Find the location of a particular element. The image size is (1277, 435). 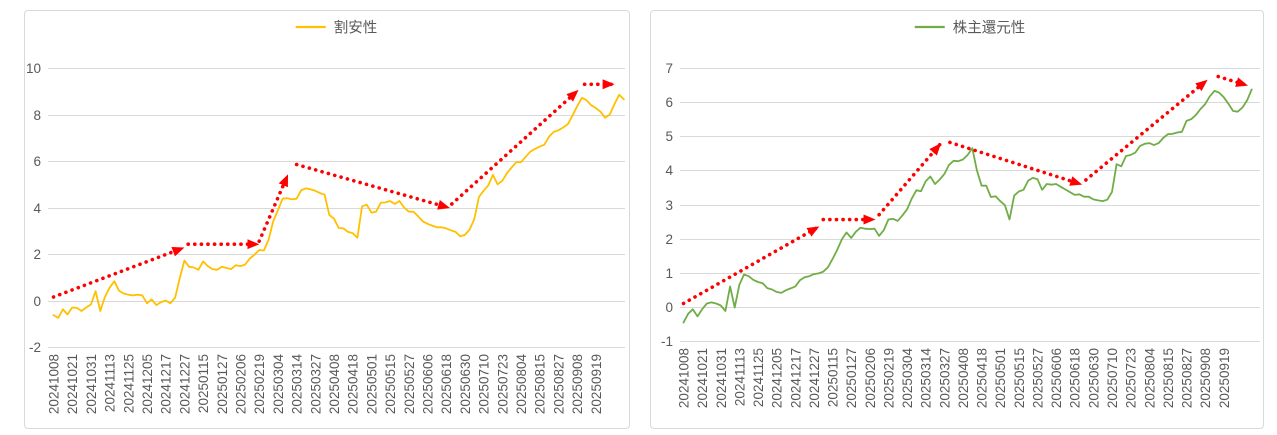

y-axis-tick-label: 7 is located at coordinates (669, 68).